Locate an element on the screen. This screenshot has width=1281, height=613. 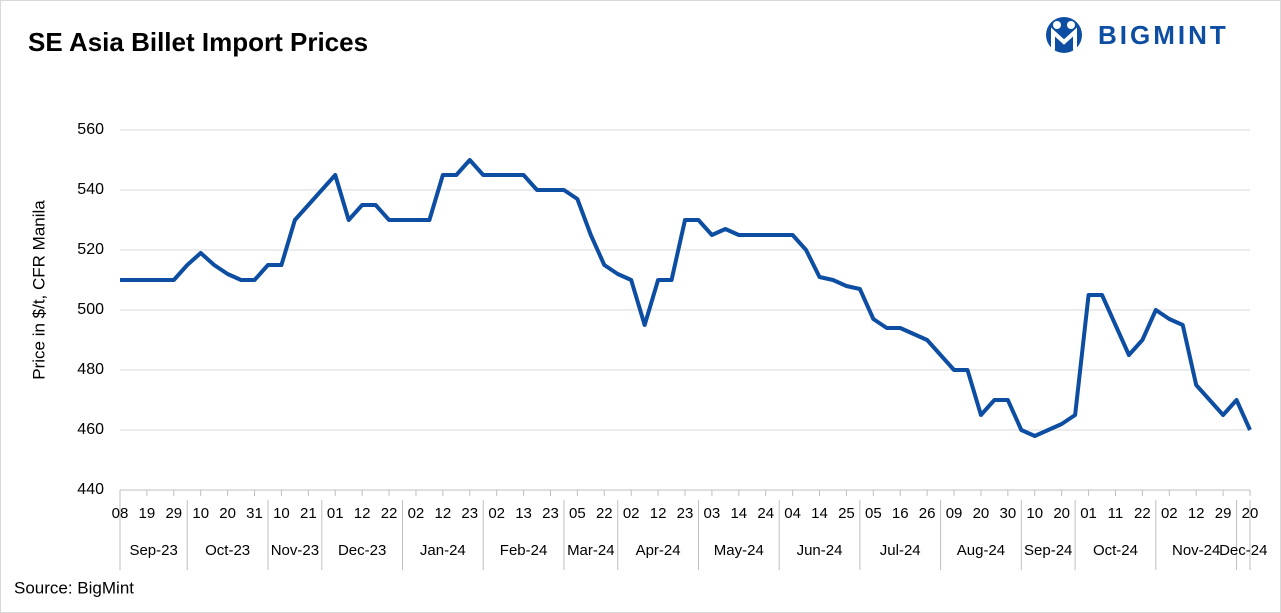
x-tick-label: 13 is located at coordinates (523, 513).